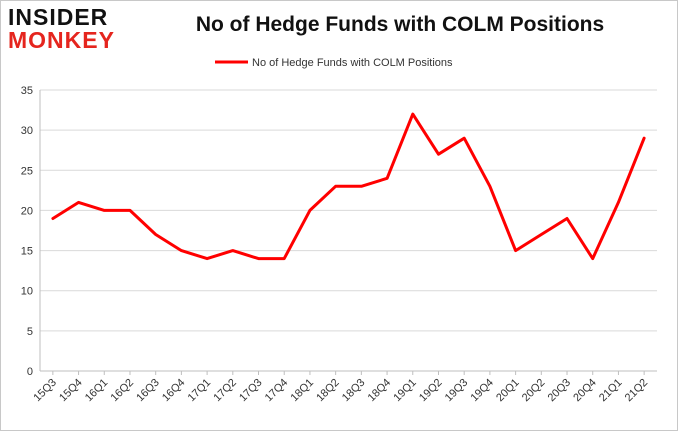 This screenshot has height=431, width=678. I want to click on x-tick-label: 15Q3, so click(45, 391).